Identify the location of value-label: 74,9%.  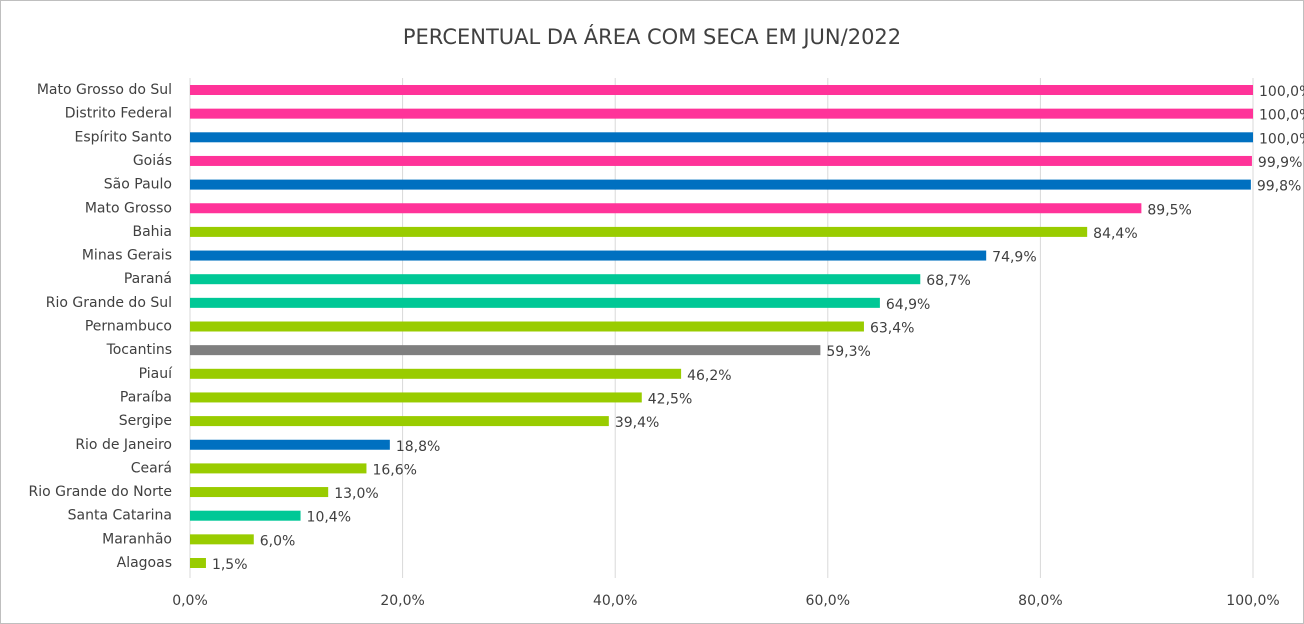
(1014, 258).